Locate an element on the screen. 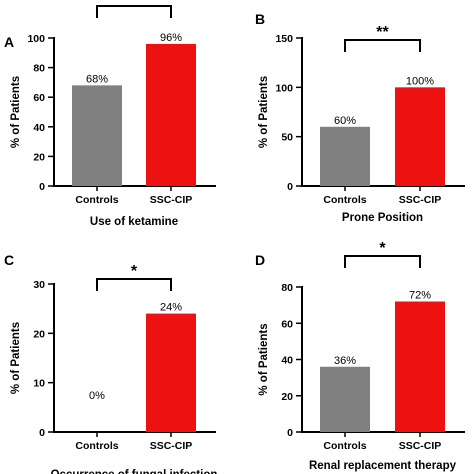 The width and height of the screenshot is (474, 474). panel-d-x-title: Renal replacement therapy is located at coordinates (383, 466).